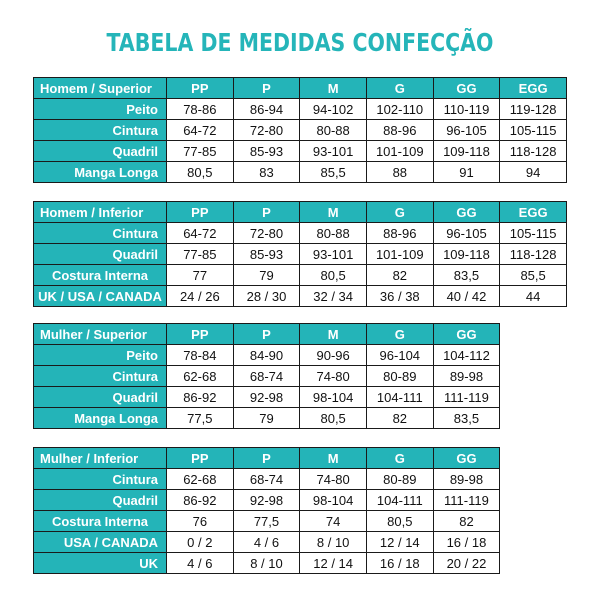 Image resolution: width=600 pixels, height=600 pixels. I want to click on measurement-value: 74-80, so click(333, 479).